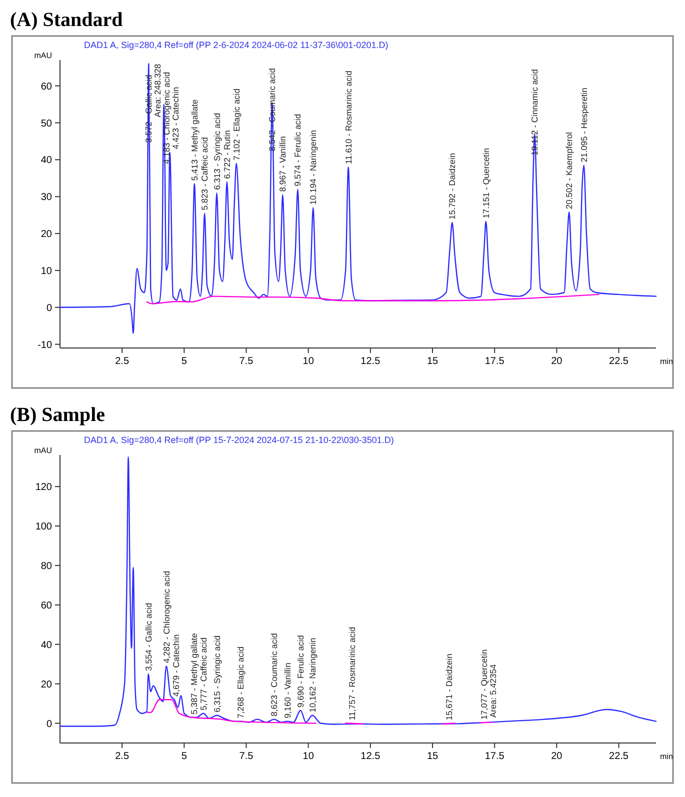 Image resolution: width=685 pixels, height=797 pixels. I want to click on annotation: 9,160 - Vanillin, so click(287, 690).